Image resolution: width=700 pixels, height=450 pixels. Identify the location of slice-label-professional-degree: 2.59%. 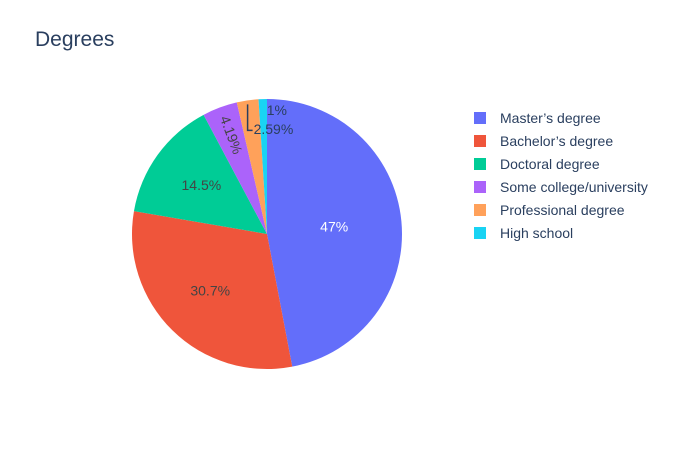
(274, 129).